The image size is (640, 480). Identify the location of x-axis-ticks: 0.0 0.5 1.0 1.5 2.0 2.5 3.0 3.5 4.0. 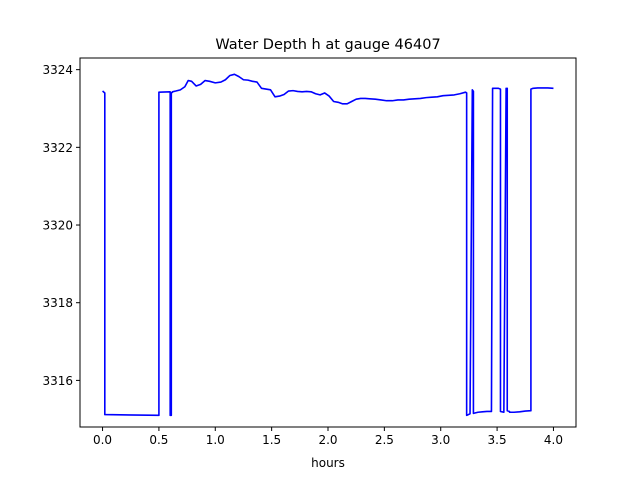
(328, 437).